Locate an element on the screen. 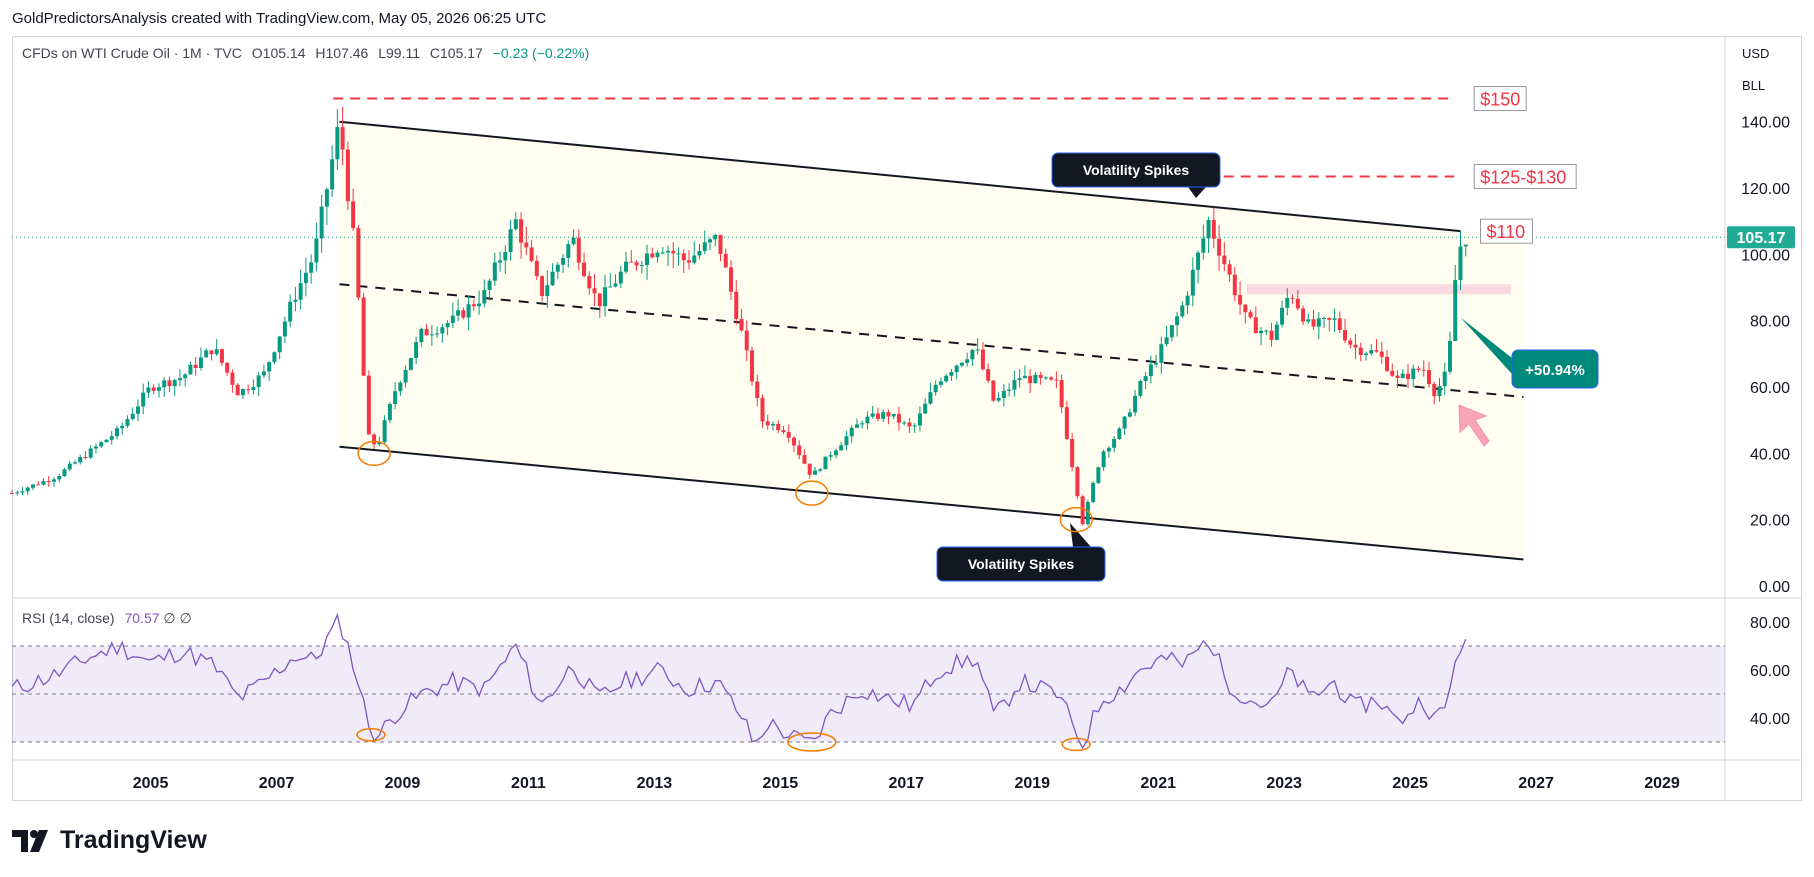 The height and width of the screenshot is (877, 1814). low-circle is located at coordinates (812, 493).